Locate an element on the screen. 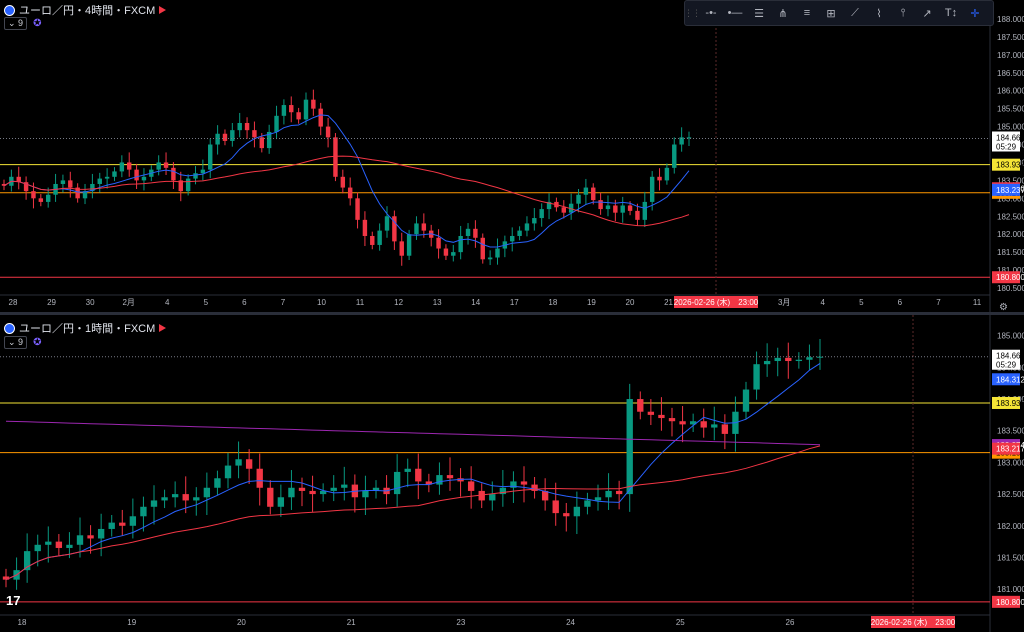 This screenshot has height=632, width=1024. x-tick-label: 6 is located at coordinates (244, 302).